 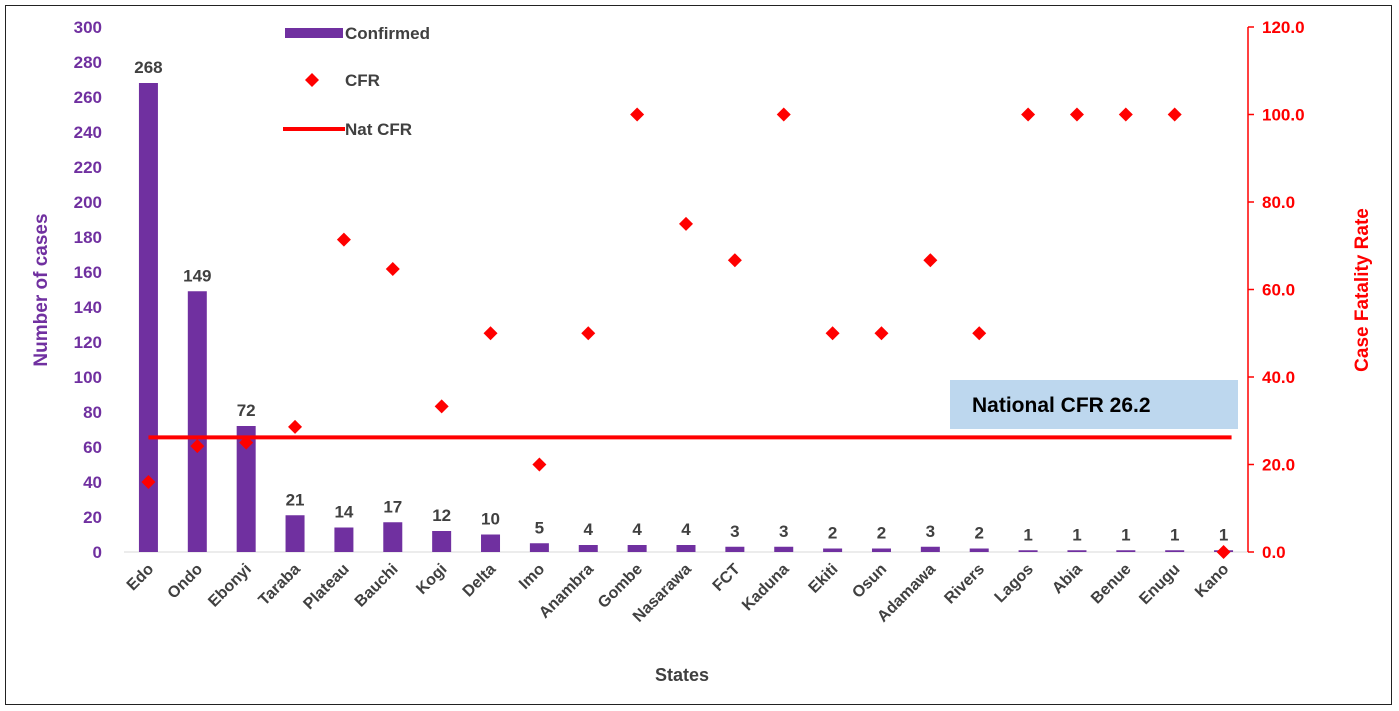 I want to click on category-label: Ekiti, so click(x=824, y=579).